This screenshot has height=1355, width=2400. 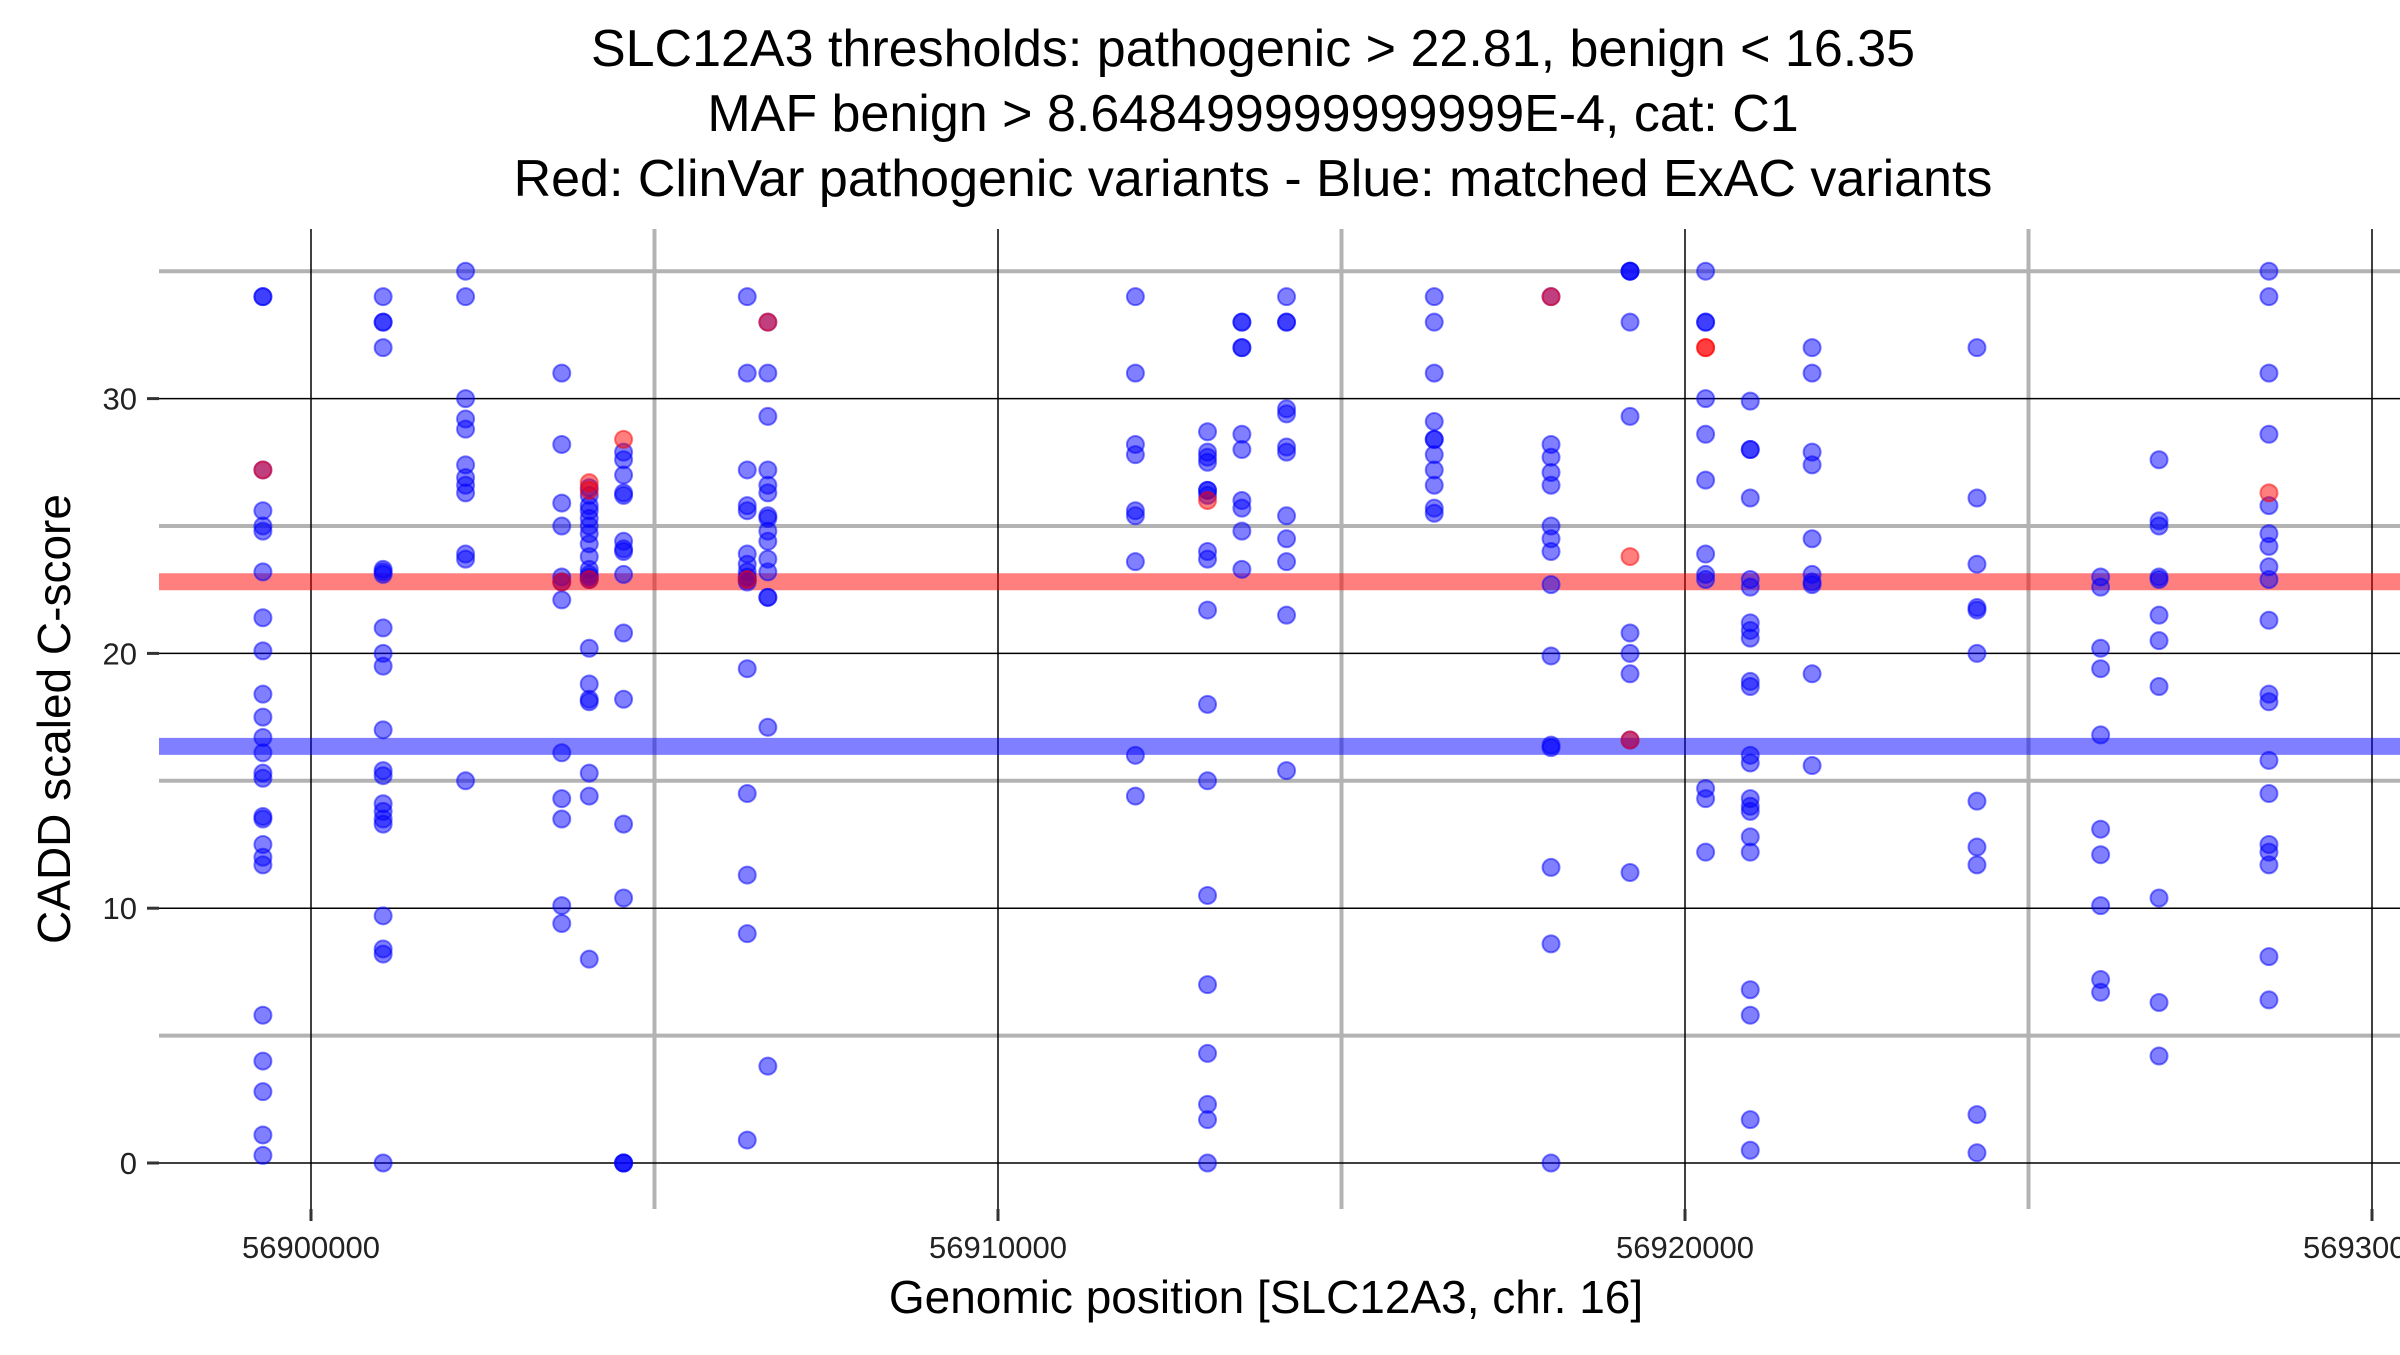 What do you see at coordinates (1279, 664) in the screenshot?
I see `threshold-lines` at bounding box center [1279, 664].